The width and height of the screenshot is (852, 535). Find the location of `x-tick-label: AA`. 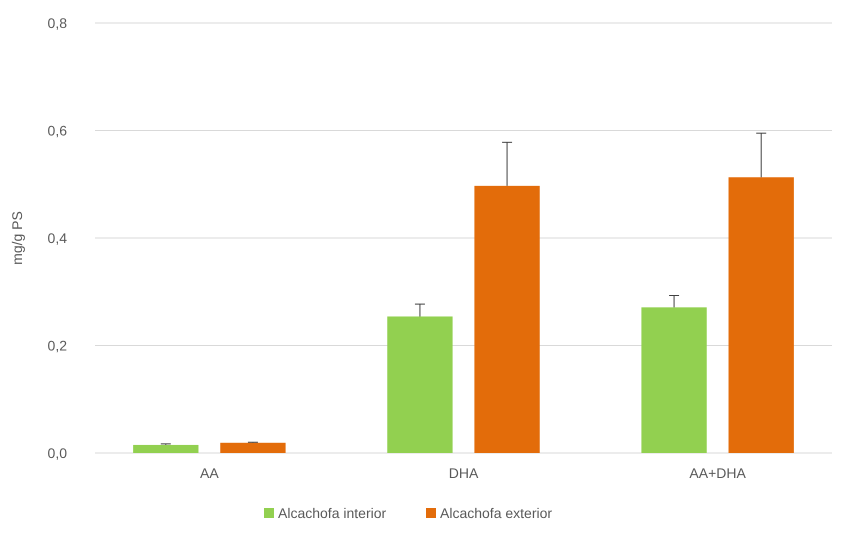

x-tick-label: AA is located at coordinates (210, 473).